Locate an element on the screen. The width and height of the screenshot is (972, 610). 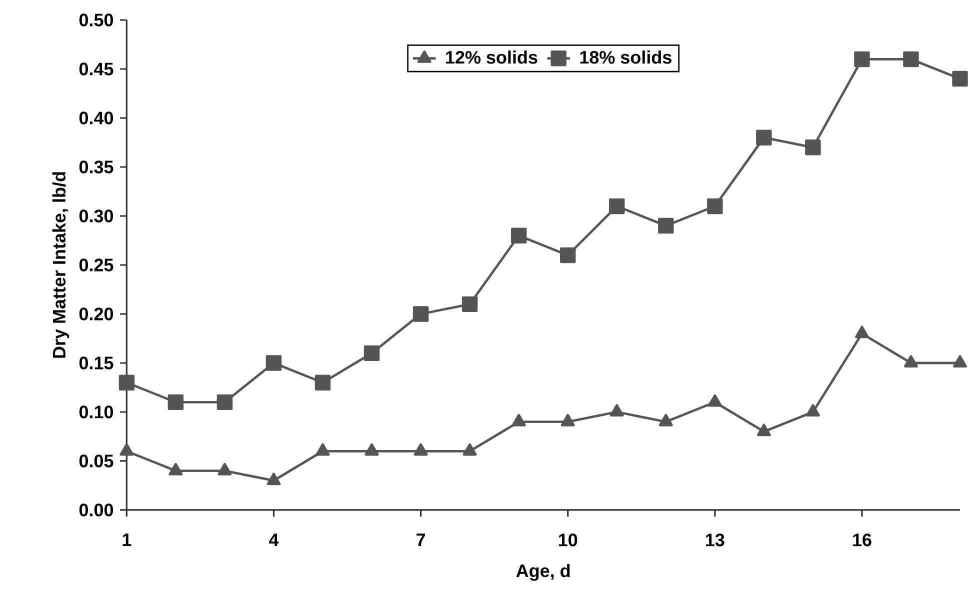
y-tick-label: 0.25 is located at coordinates (96, 265).